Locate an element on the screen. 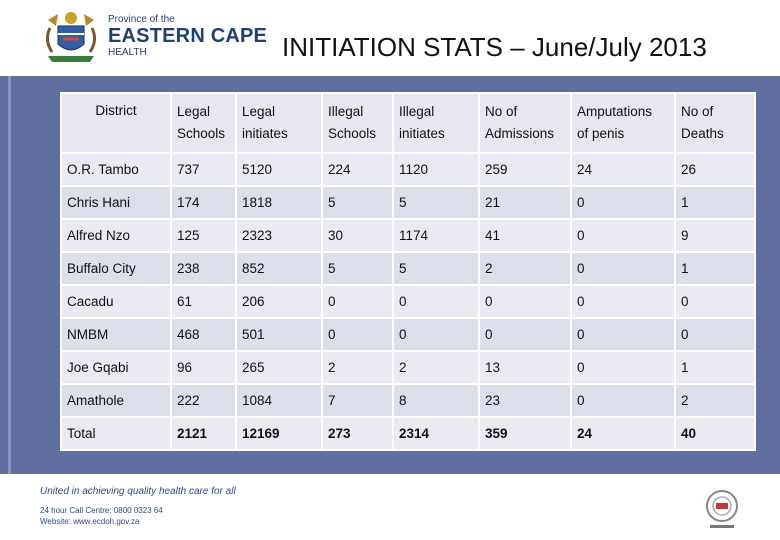 The image size is (780, 540). panel-edge-divider is located at coordinates (9, 275).